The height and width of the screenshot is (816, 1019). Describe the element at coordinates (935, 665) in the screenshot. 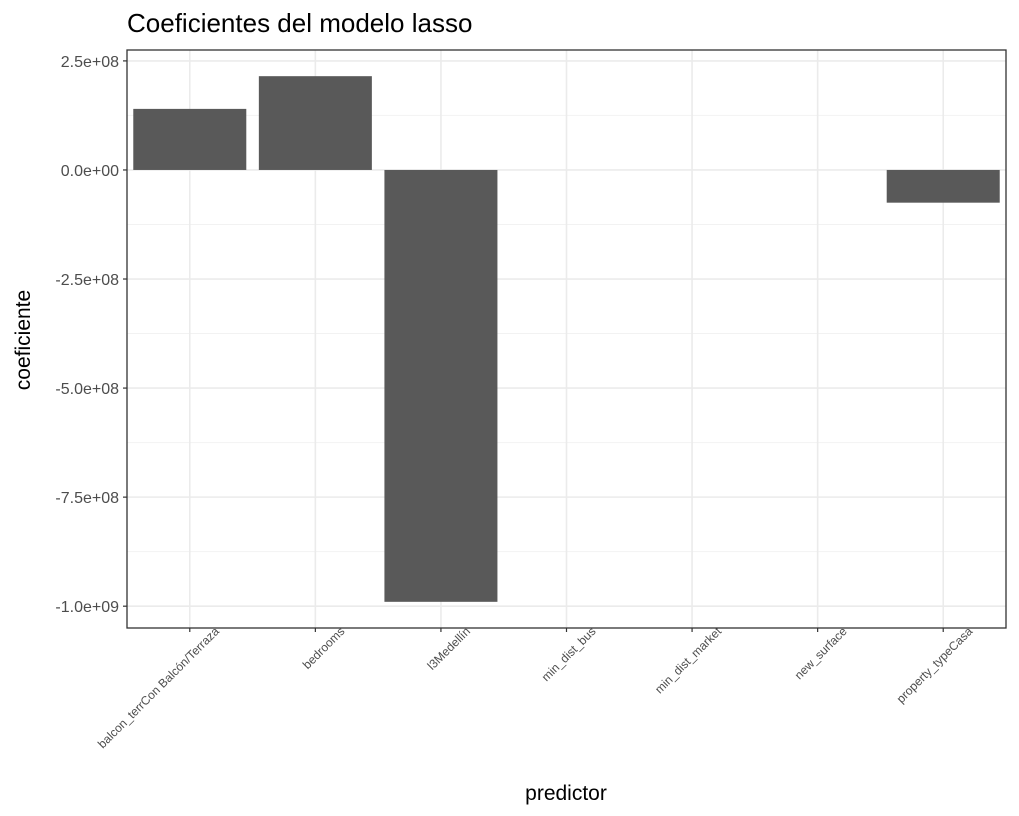

I see `x-tick-label: property_typeCasa` at that location.